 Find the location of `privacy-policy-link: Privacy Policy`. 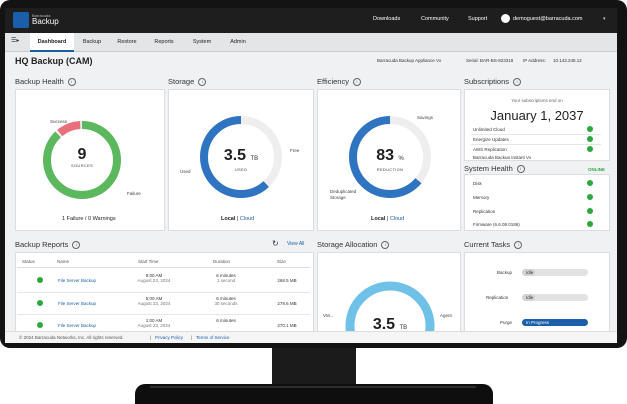

privacy-policy-link: Privacy Policy is located at coordinates (169, 337).